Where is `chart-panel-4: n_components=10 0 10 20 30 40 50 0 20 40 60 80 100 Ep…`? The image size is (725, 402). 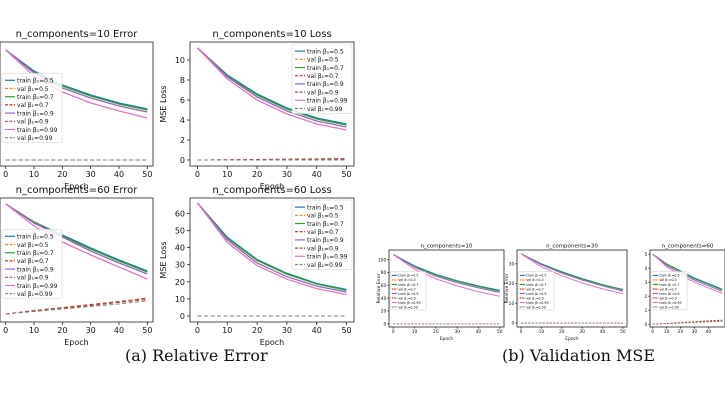
chart-panel-4: n_components=10 0 10 20 30 40 50 0 20 40 60 80 100 Ep… is located at coordinates (440, 292).